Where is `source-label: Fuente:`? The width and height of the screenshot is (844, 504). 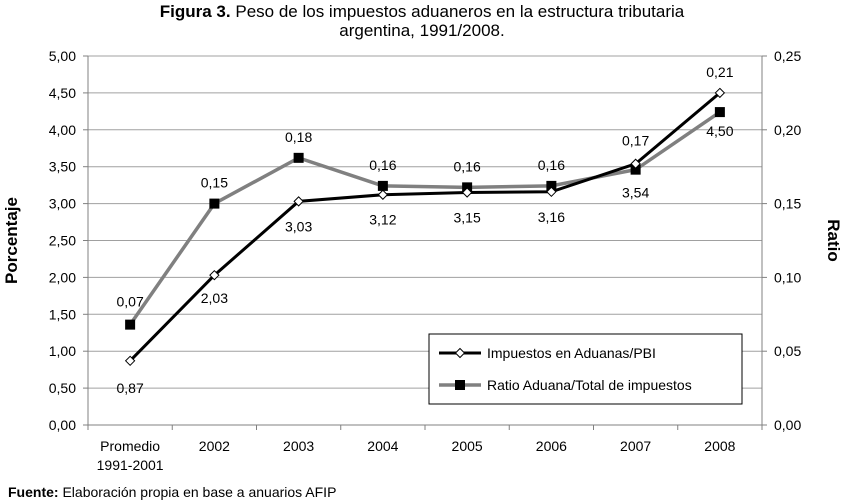
source-label: Fuente: is located at coordinates (33, 492).